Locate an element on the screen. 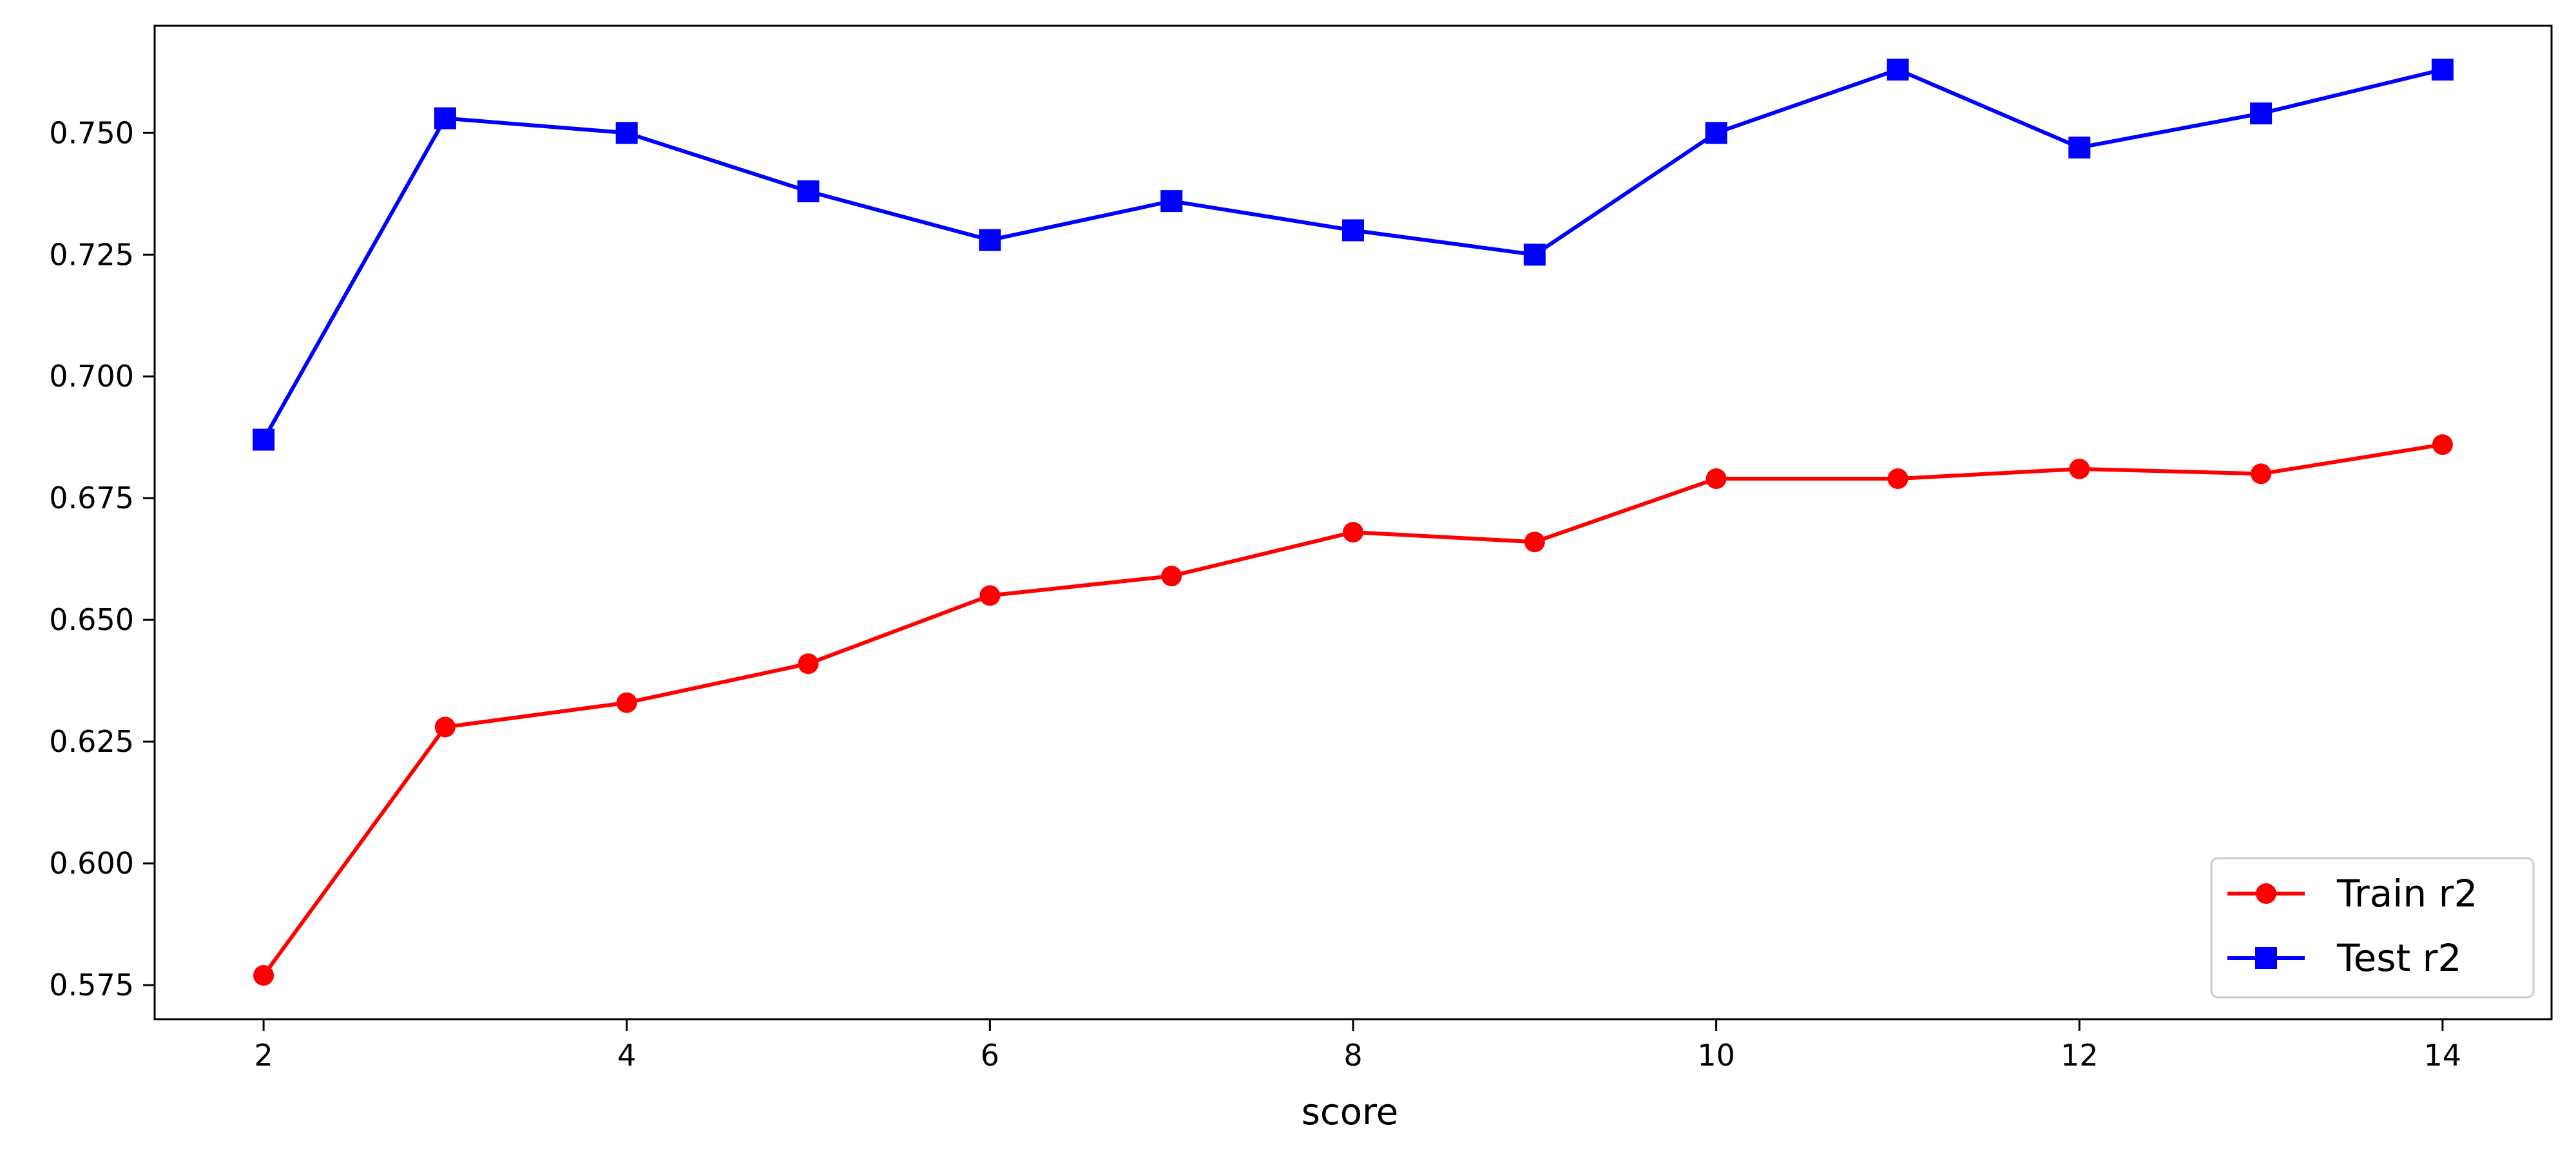 This screenshot has width=2576, height=1159. y-tick-label: 0.725 is located at coordinates (92, 254).